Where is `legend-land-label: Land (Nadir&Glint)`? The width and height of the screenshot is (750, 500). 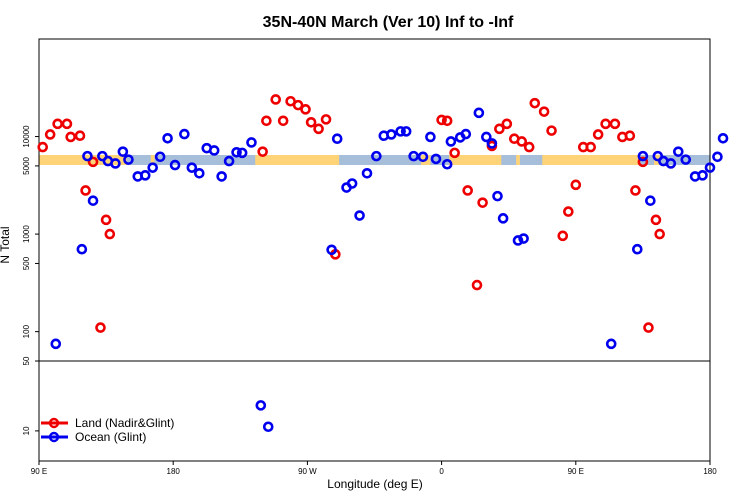 legend-land-label: Land (Nadir&Glint) is located at coordinates (124, 423).